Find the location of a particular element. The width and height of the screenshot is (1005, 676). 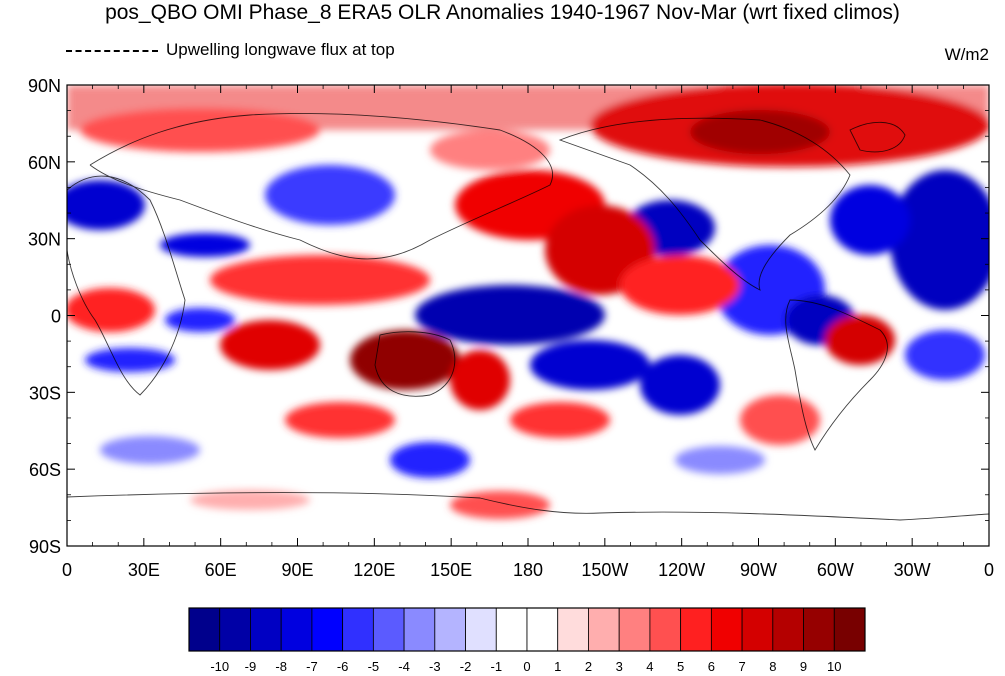

coral-sea-warm is located at coordinates (480, 380).